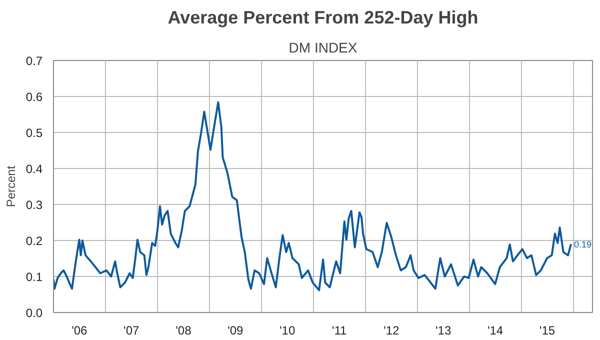 The width and height of the screenshot is (600, 340). Describe the element at coordinates (34, 169) in the screenshot. I see `y-tick-label: 0.4` at that location.